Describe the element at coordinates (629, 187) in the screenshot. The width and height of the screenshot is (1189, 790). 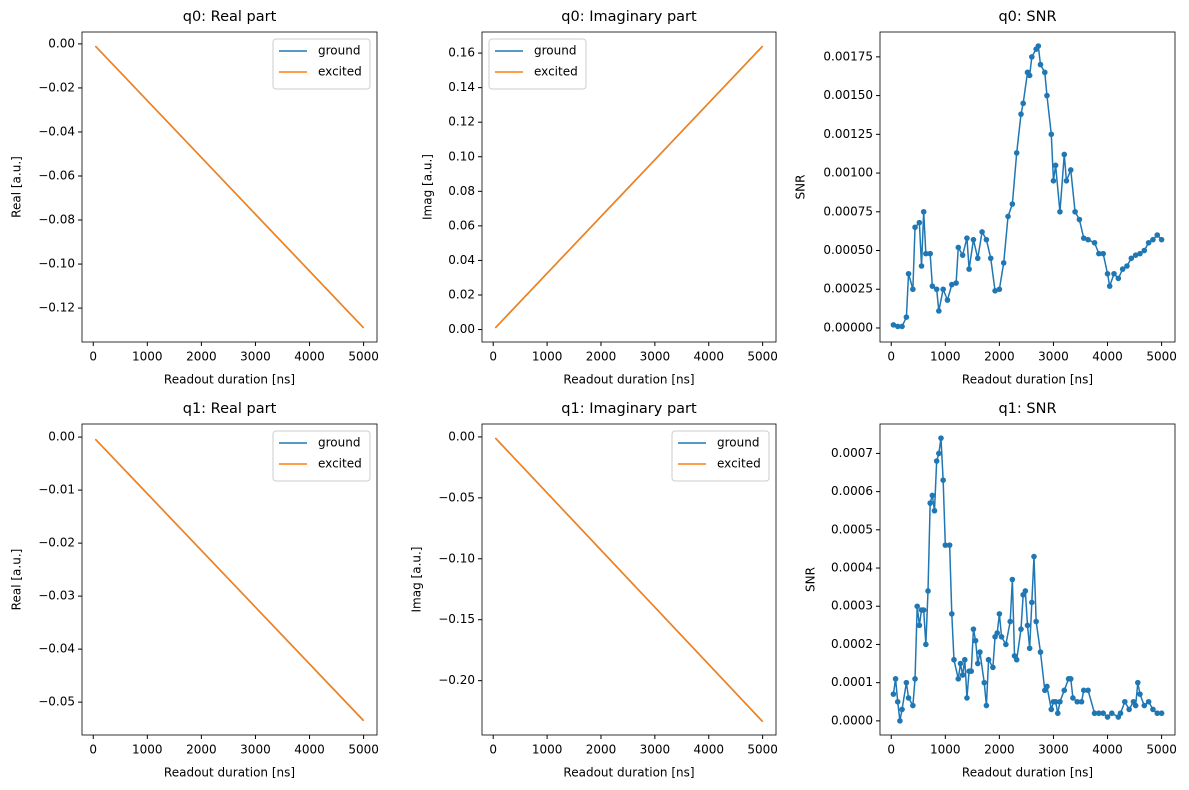
I see `series-line` at that location.